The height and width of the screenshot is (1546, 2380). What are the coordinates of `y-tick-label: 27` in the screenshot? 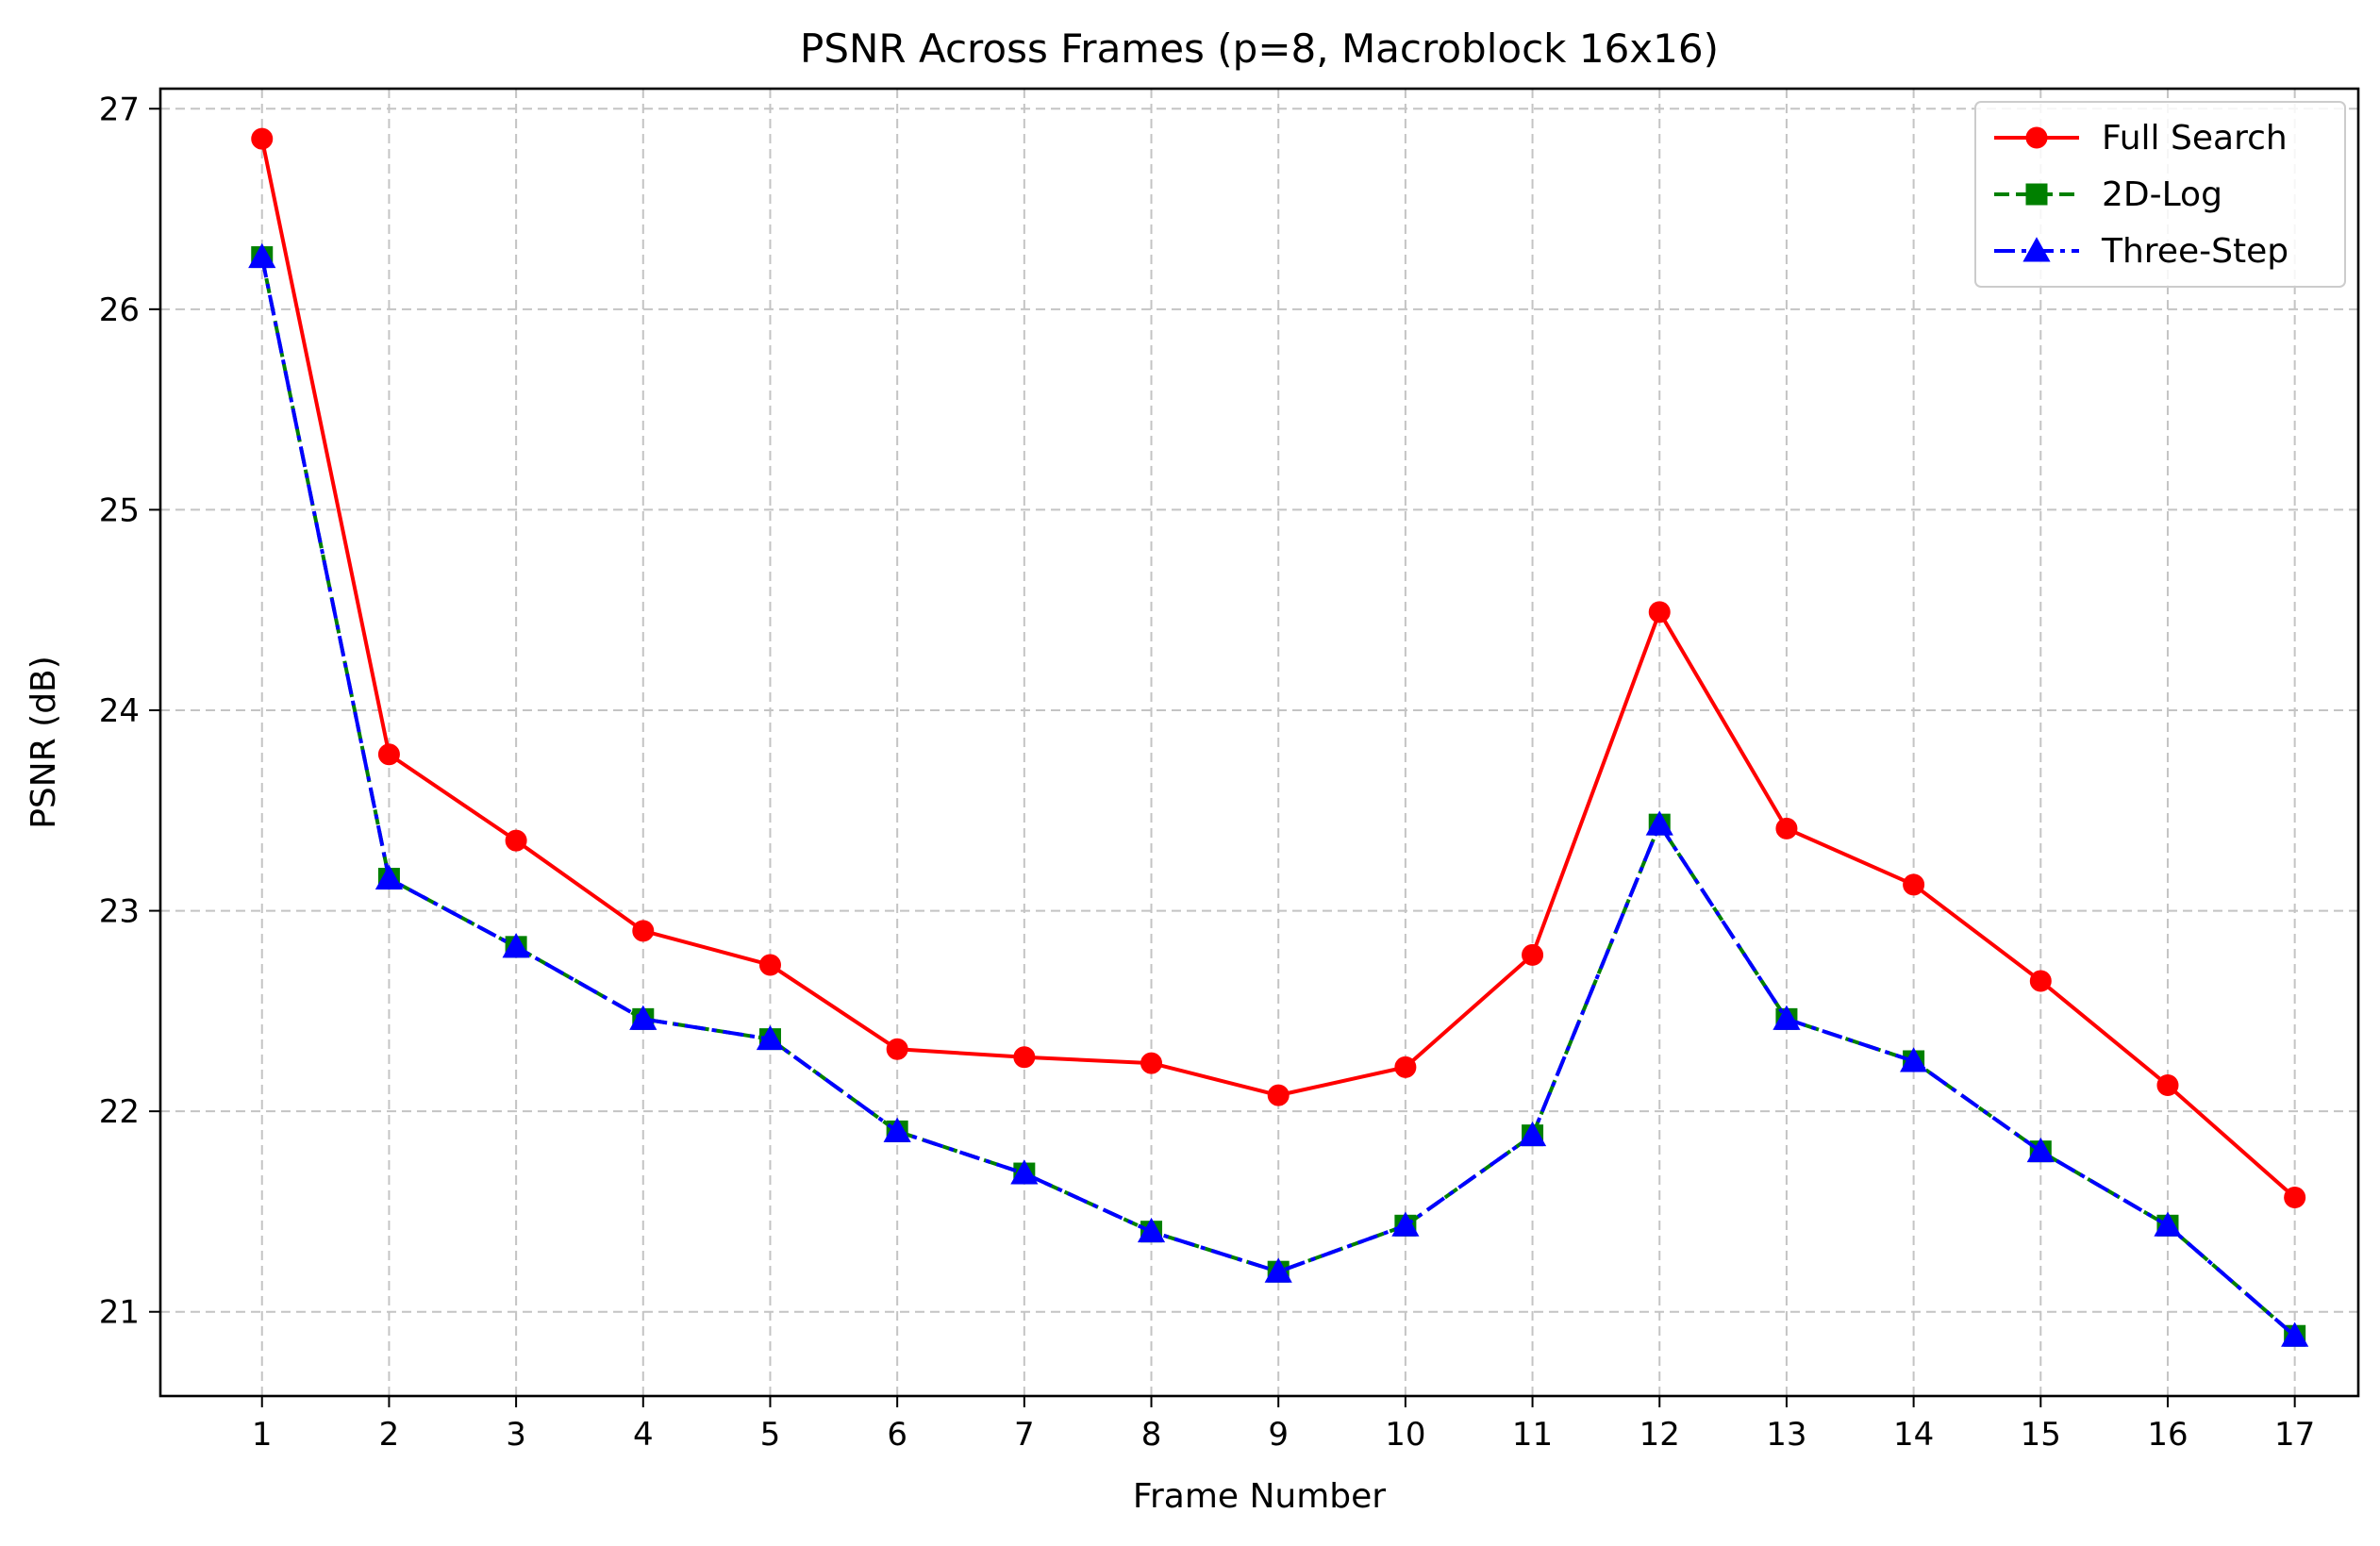 It's located at (119, 109).